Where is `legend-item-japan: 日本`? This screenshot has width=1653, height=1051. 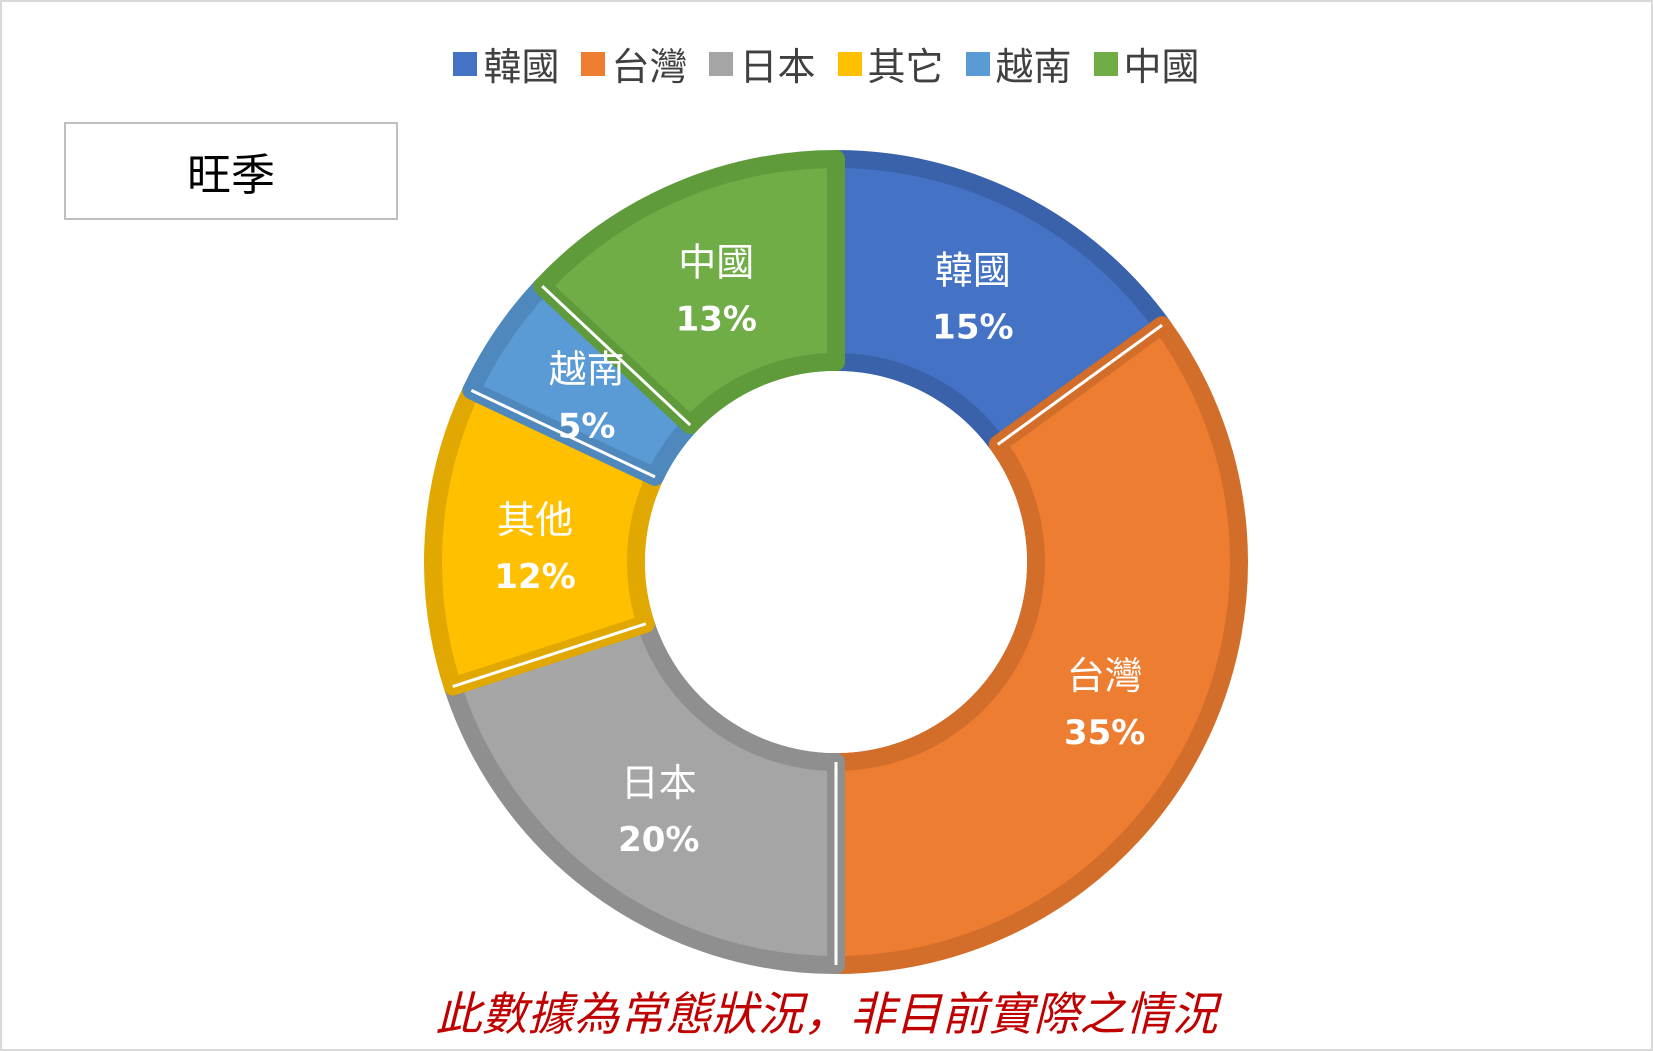
legend-item-japan: 日本 is located at coordinates (762, 63).